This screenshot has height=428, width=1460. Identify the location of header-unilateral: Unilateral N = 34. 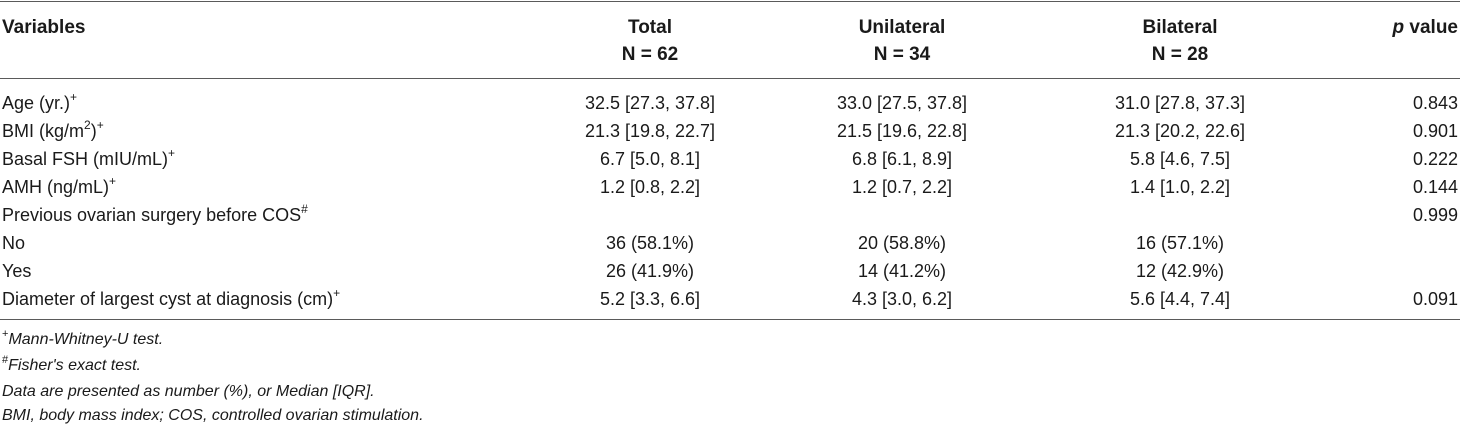
(902, 41).